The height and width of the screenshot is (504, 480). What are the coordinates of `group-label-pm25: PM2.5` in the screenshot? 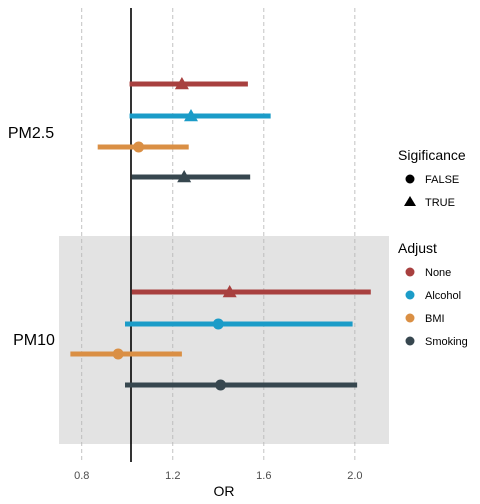 It's located at (31, 133).